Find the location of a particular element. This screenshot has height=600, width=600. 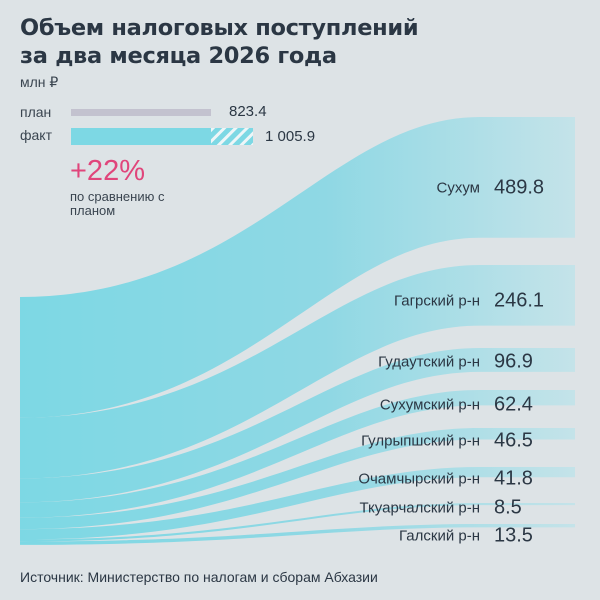

value-label: 489.8 is located at coordinates (519, 187).